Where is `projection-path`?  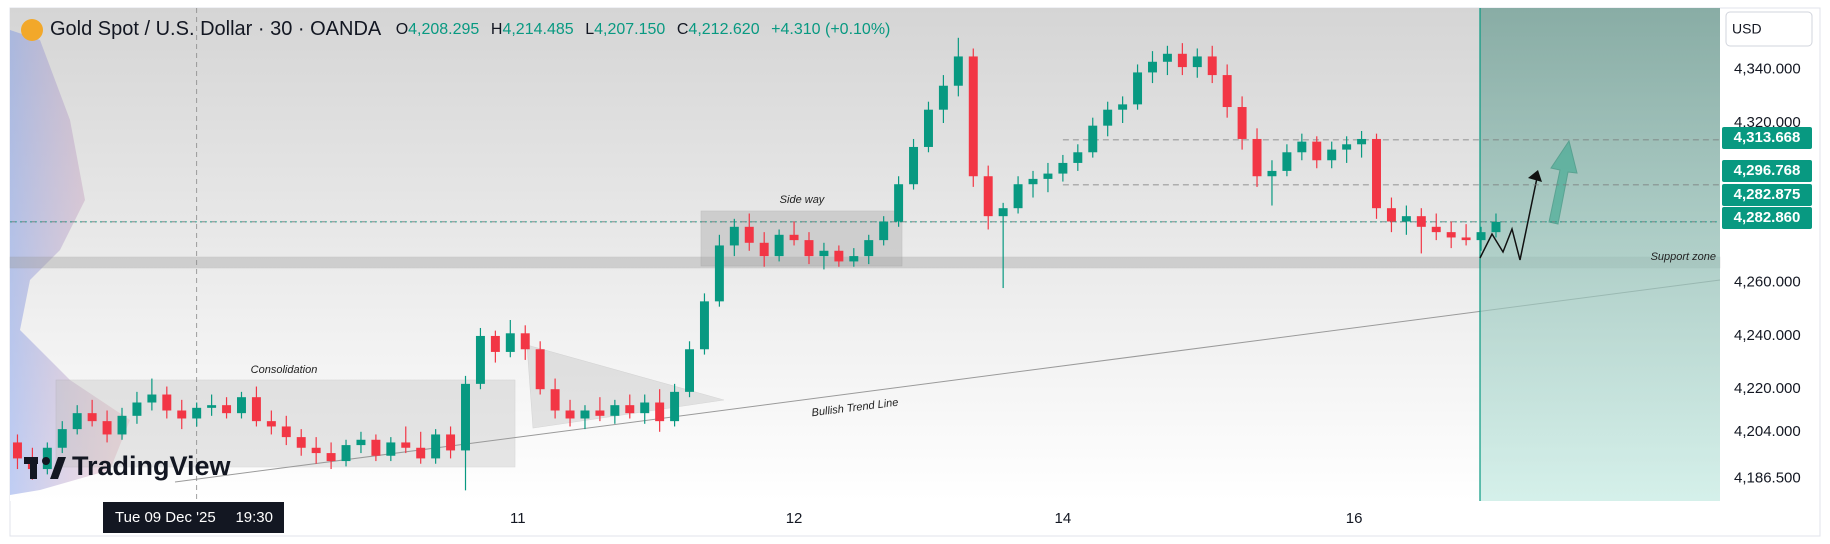 projection-path is located at coordinates (1509, 216).